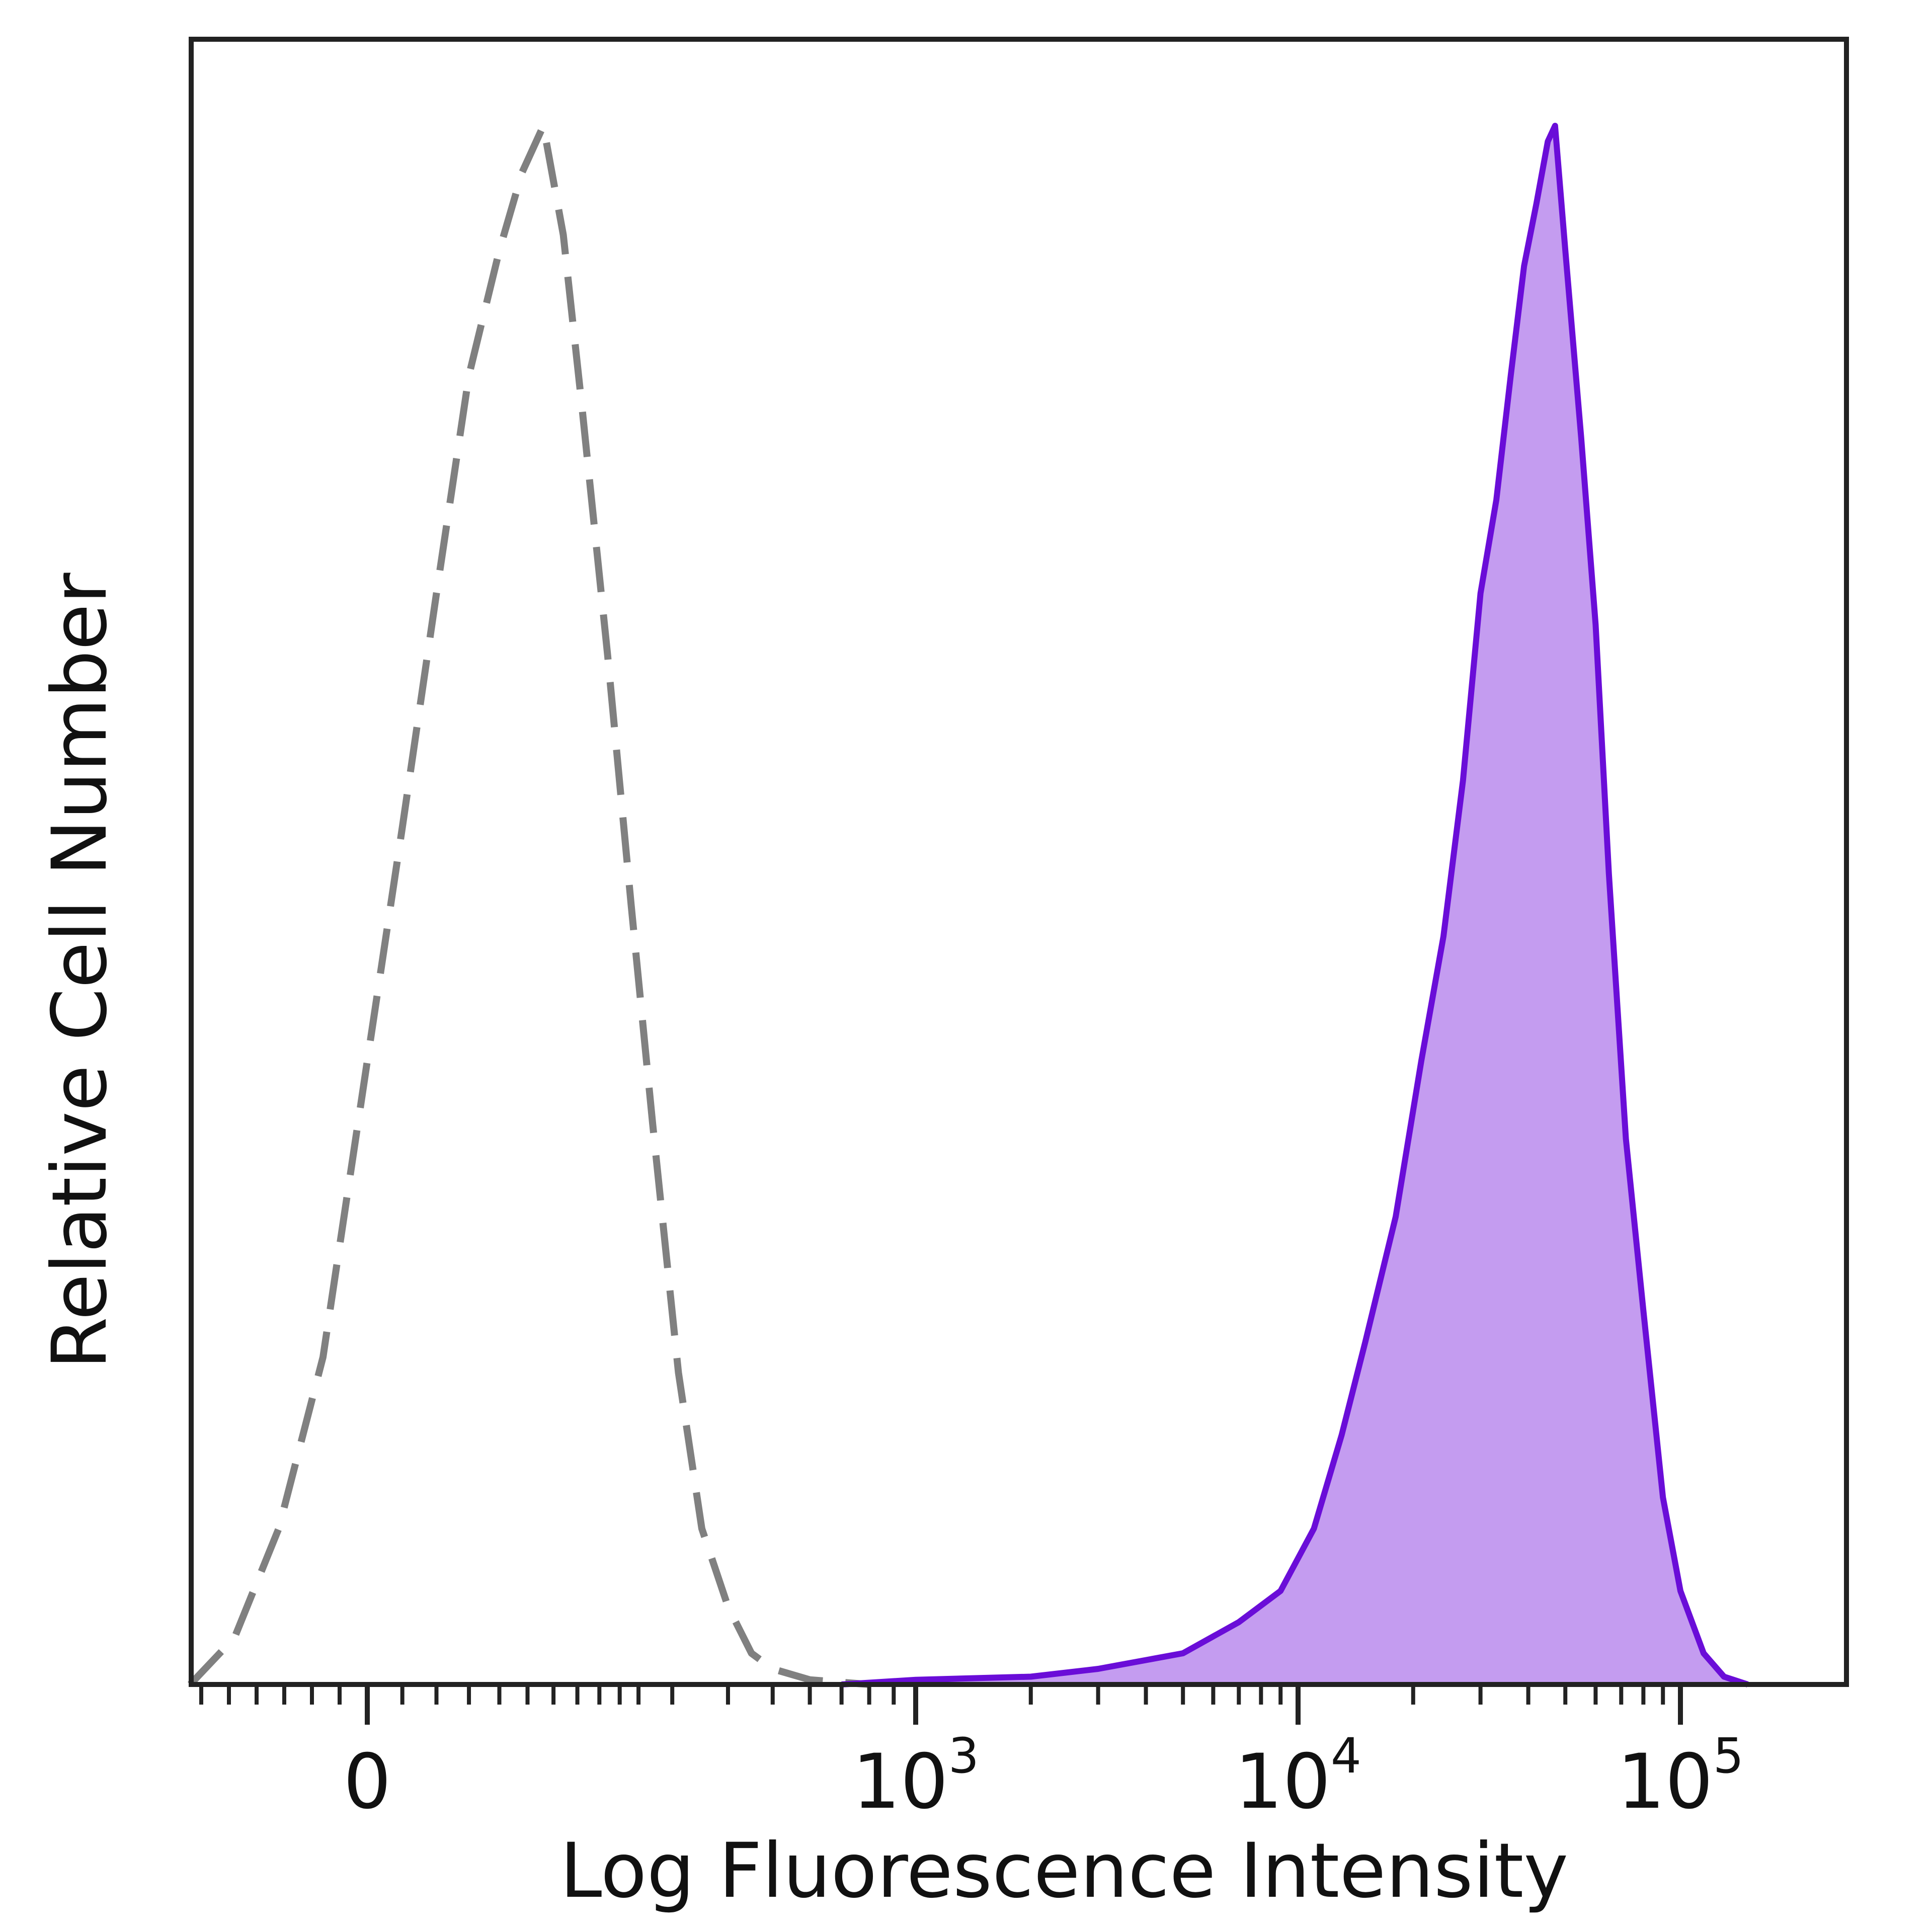  What do you see at coordinates (1298, 1777) in the screenshot?
I see `x-tick-label: 10⁴` at bounding box center [1298, 1777].